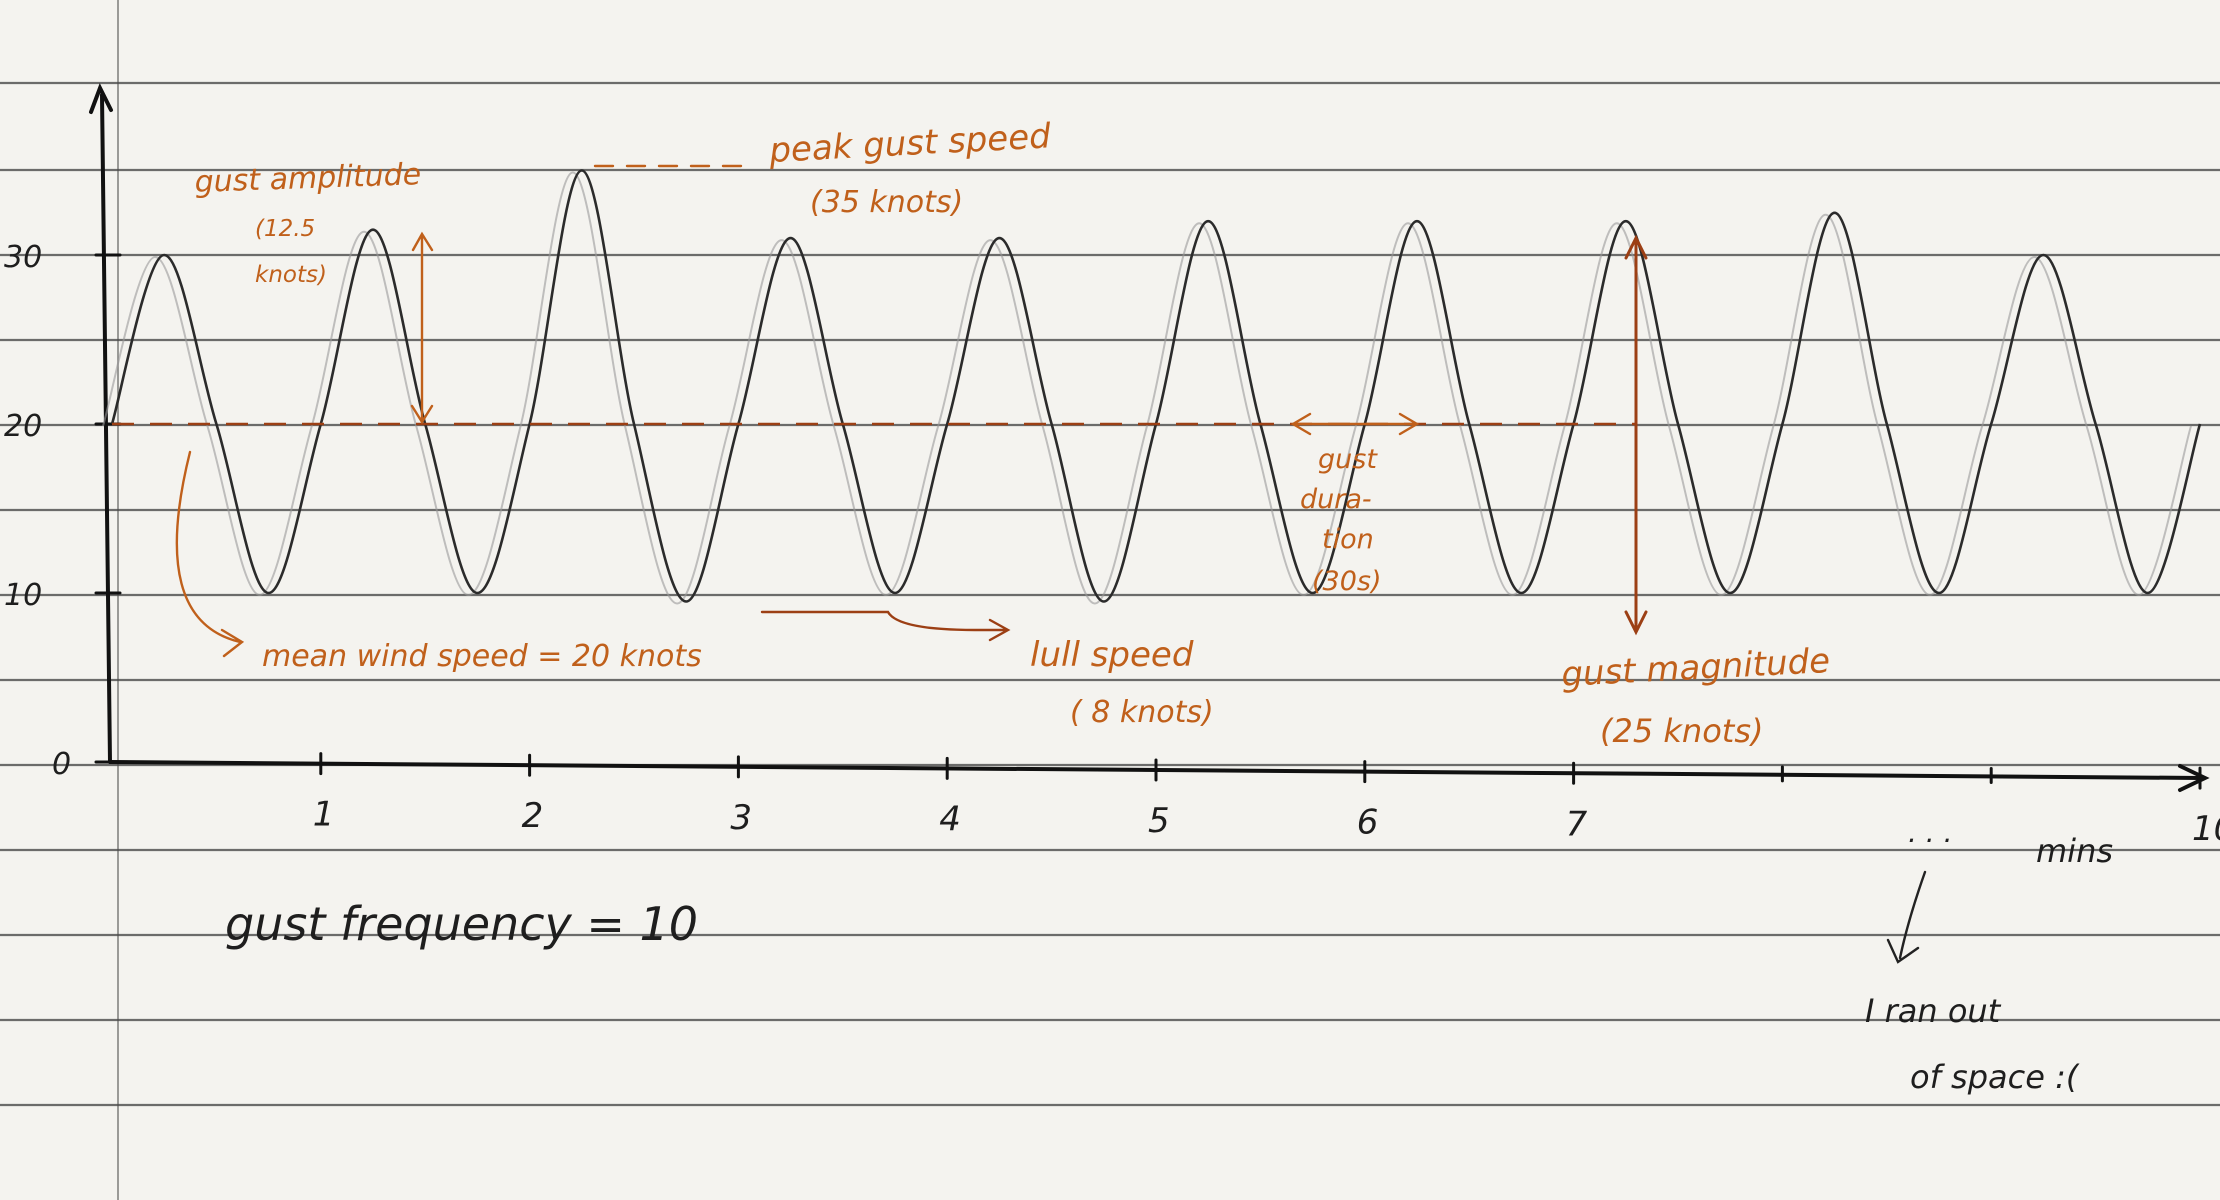  What do you see at coordinates (23, 257) in the screenshot?
I see `y-tick-label: 30` at bounding box center [23, 257].